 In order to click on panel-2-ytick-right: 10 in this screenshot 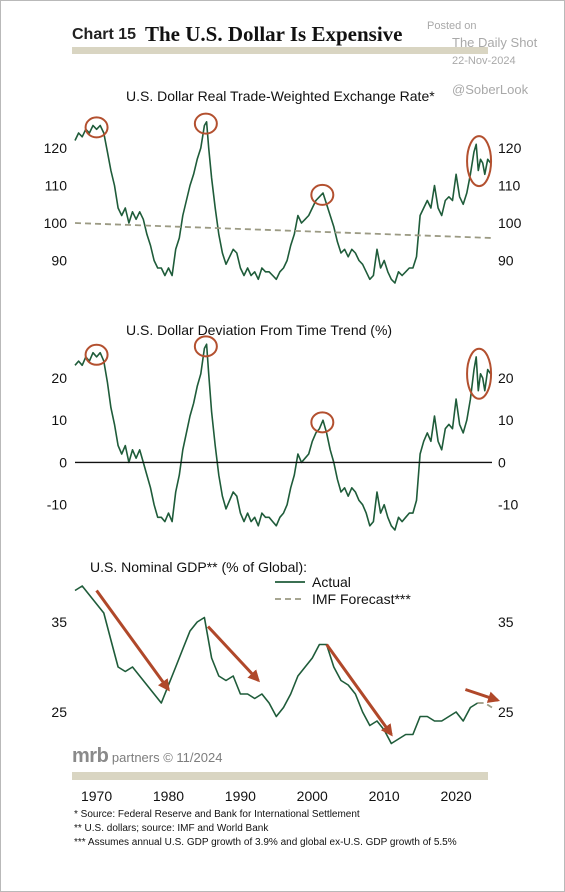, I will do `click(506, 420)`.